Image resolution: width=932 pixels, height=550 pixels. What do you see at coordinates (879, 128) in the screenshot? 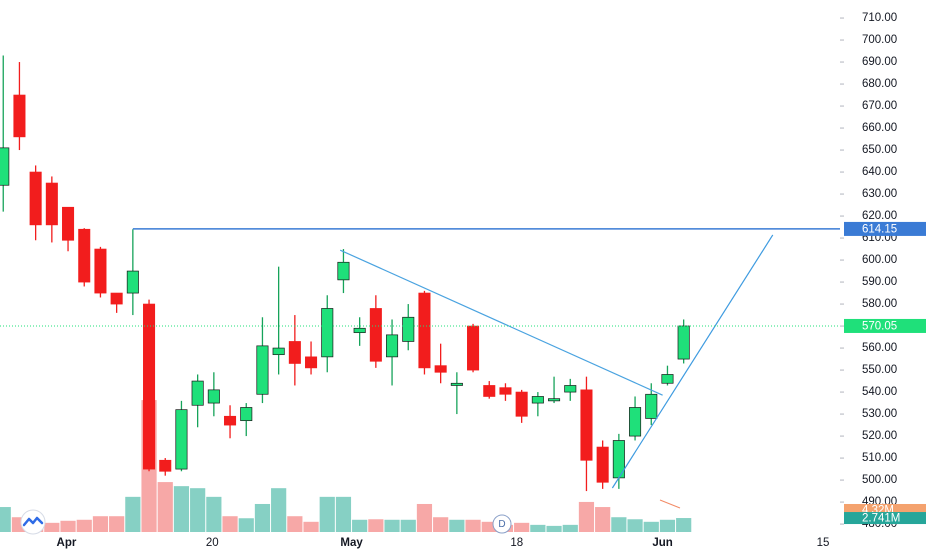
I see `y-tick-label: 660.00` at bounding box center [879, 128].